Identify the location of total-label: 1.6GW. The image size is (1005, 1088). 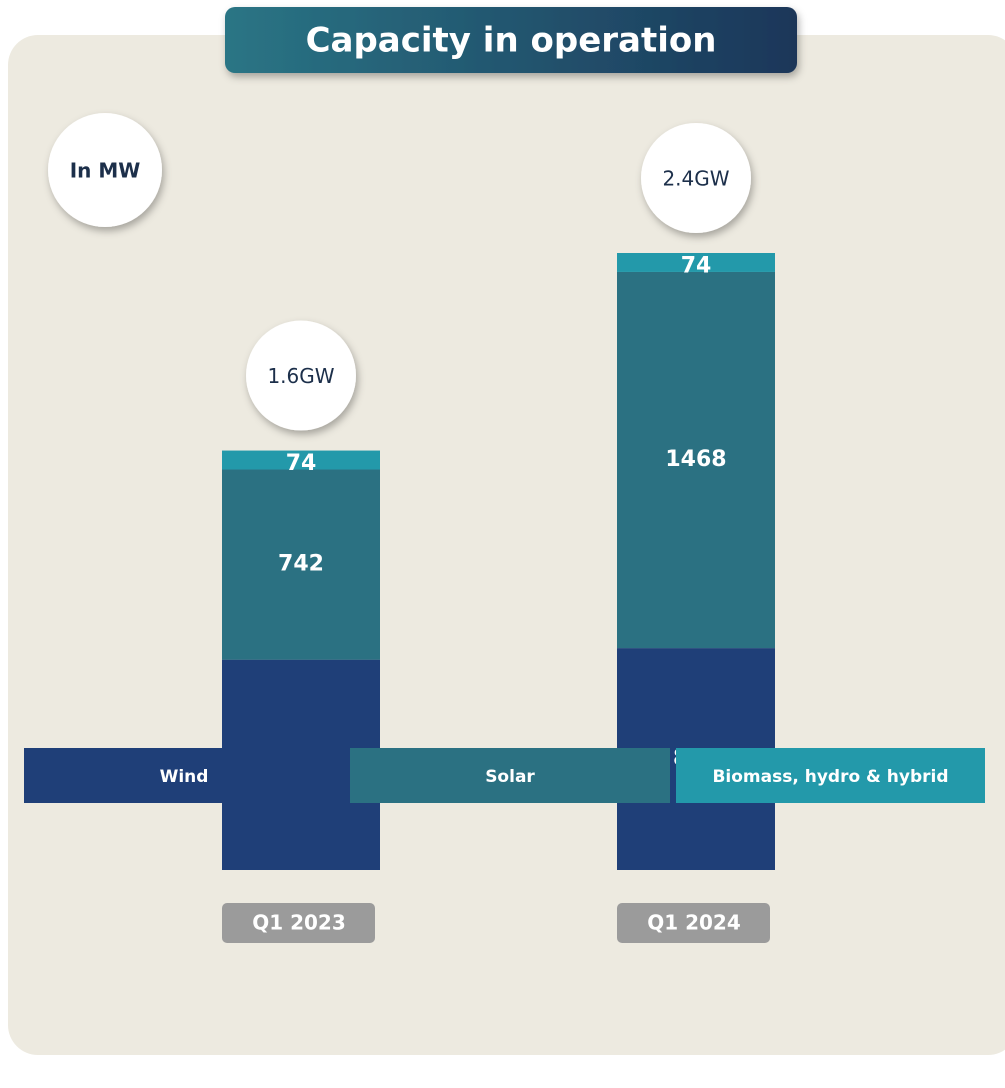
(300, 376).